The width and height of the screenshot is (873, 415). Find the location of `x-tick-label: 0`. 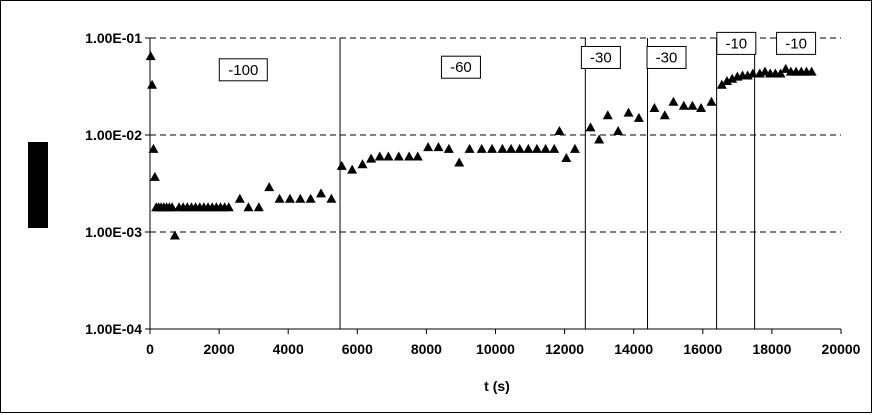

x-tick-label: 0 is located at coordinates (150, 349).